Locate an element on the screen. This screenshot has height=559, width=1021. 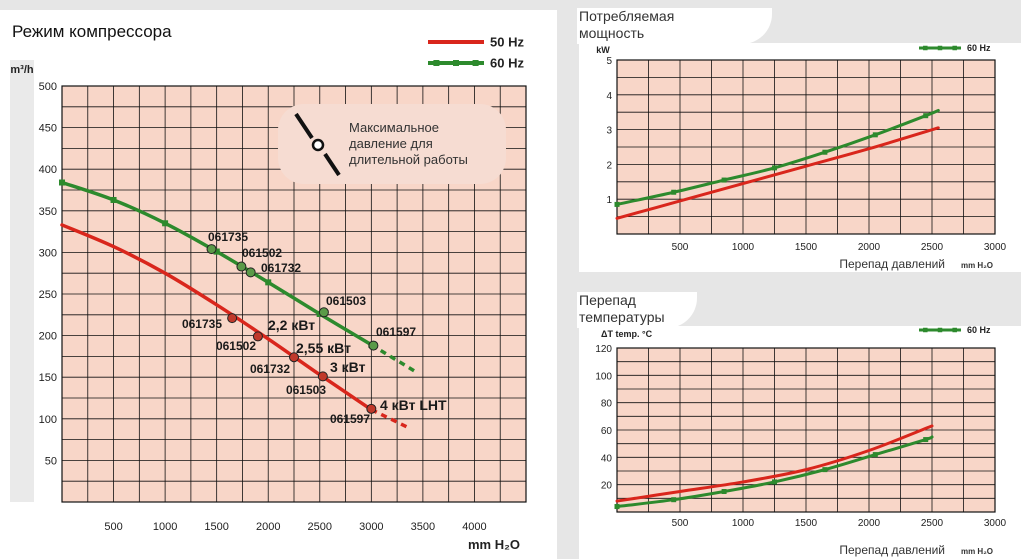
power-series-line-60hz is located at coordinates (777, 157).